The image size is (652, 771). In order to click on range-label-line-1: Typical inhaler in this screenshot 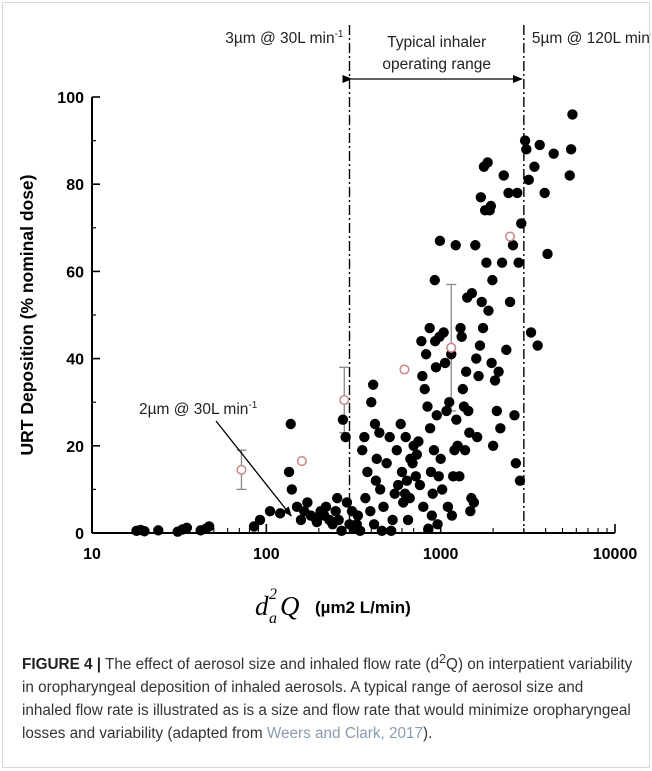, I will do `click(436, 42)`.